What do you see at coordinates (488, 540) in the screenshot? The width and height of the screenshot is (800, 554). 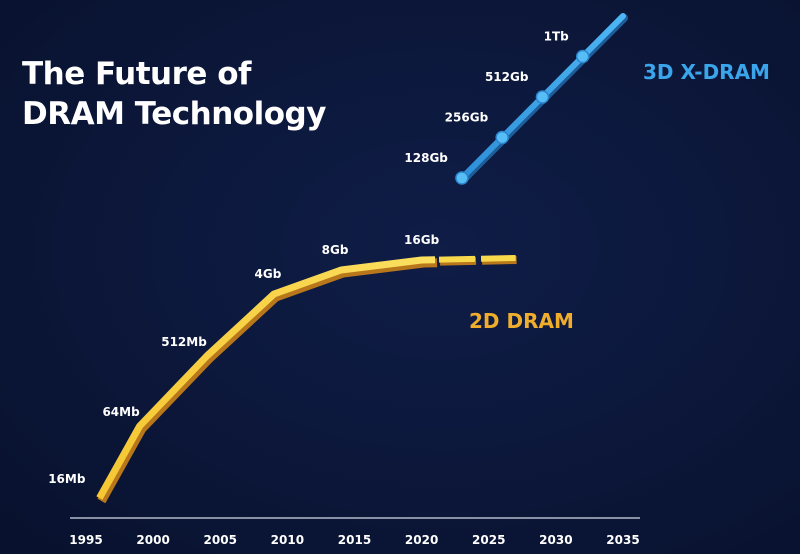 I see `x-tick-label: 2025` at bounding box center [488, 540].